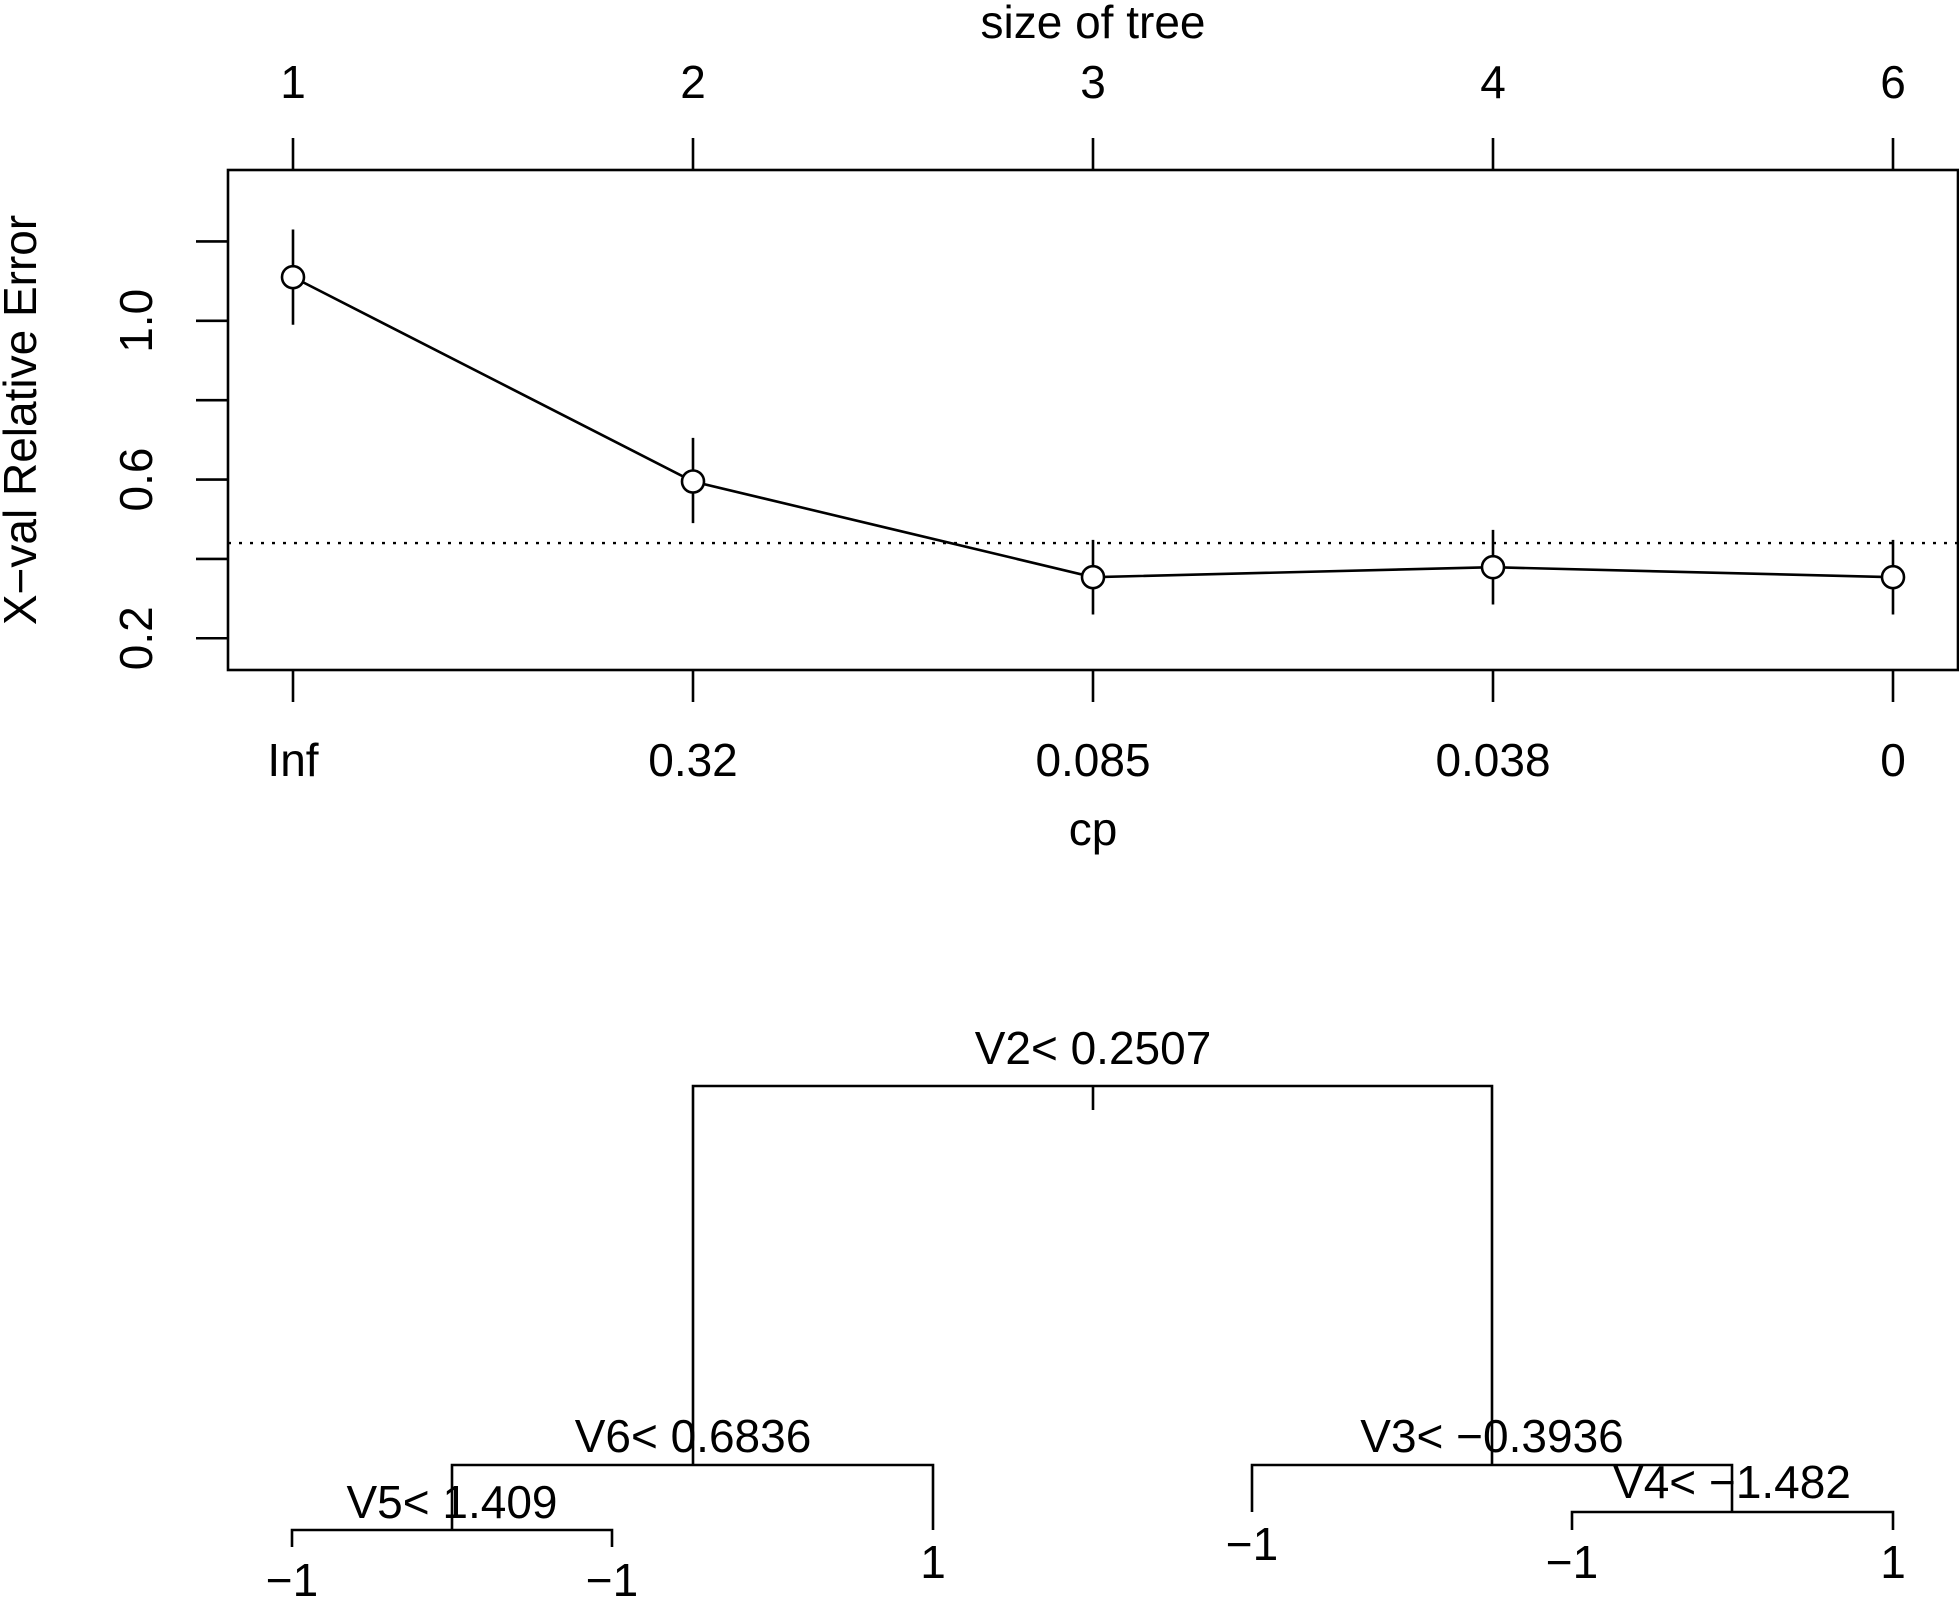 This screenshot has height=1599, width=1959. I want to click on y-axis-label: X−val Relative Error, so click(23, 420).